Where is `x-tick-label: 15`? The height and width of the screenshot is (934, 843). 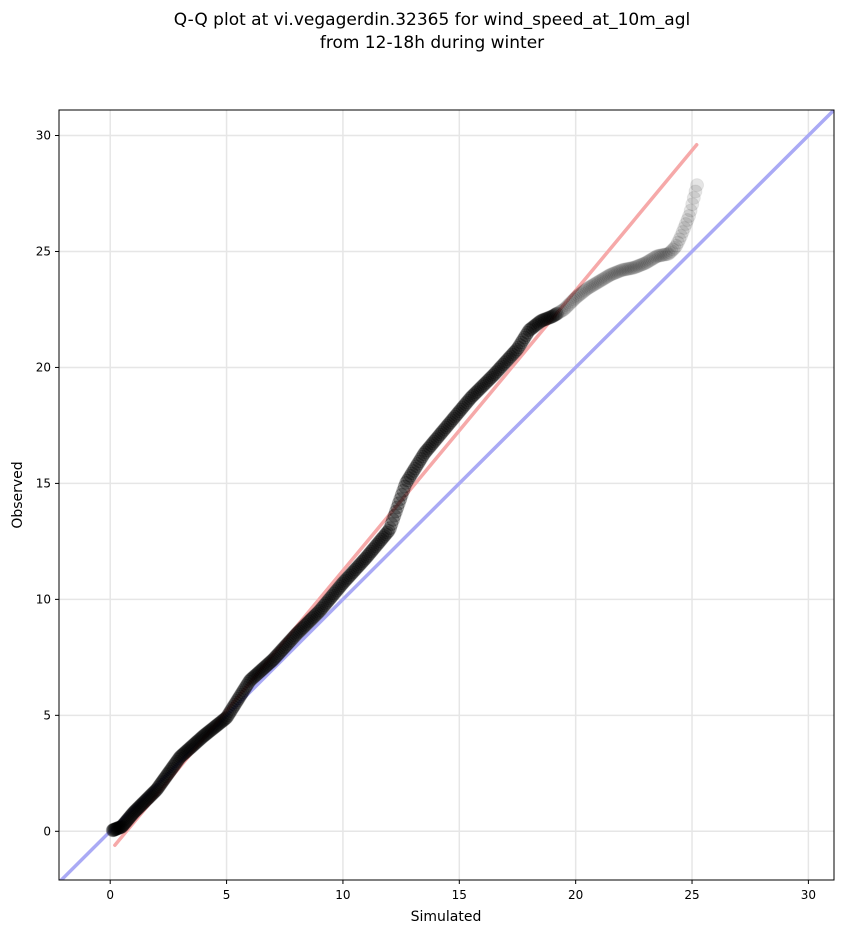 x-tick-label: 15 is located at coordinates (459, 895).